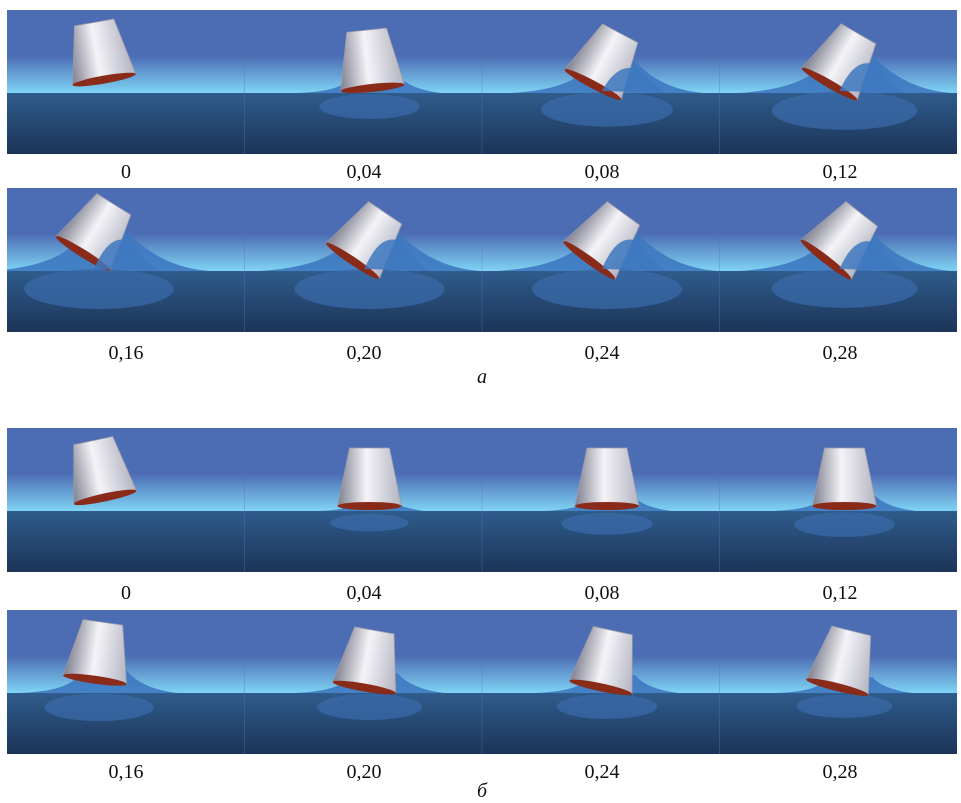  I want to click on panel-a-row1-labels: 0 0,04 0,08 0,12, so click(482, 172).